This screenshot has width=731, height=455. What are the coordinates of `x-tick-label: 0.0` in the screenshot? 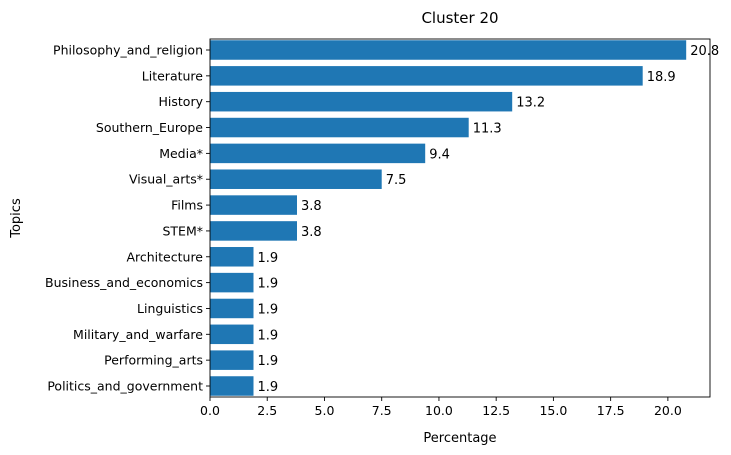 It's located at (210, 410).